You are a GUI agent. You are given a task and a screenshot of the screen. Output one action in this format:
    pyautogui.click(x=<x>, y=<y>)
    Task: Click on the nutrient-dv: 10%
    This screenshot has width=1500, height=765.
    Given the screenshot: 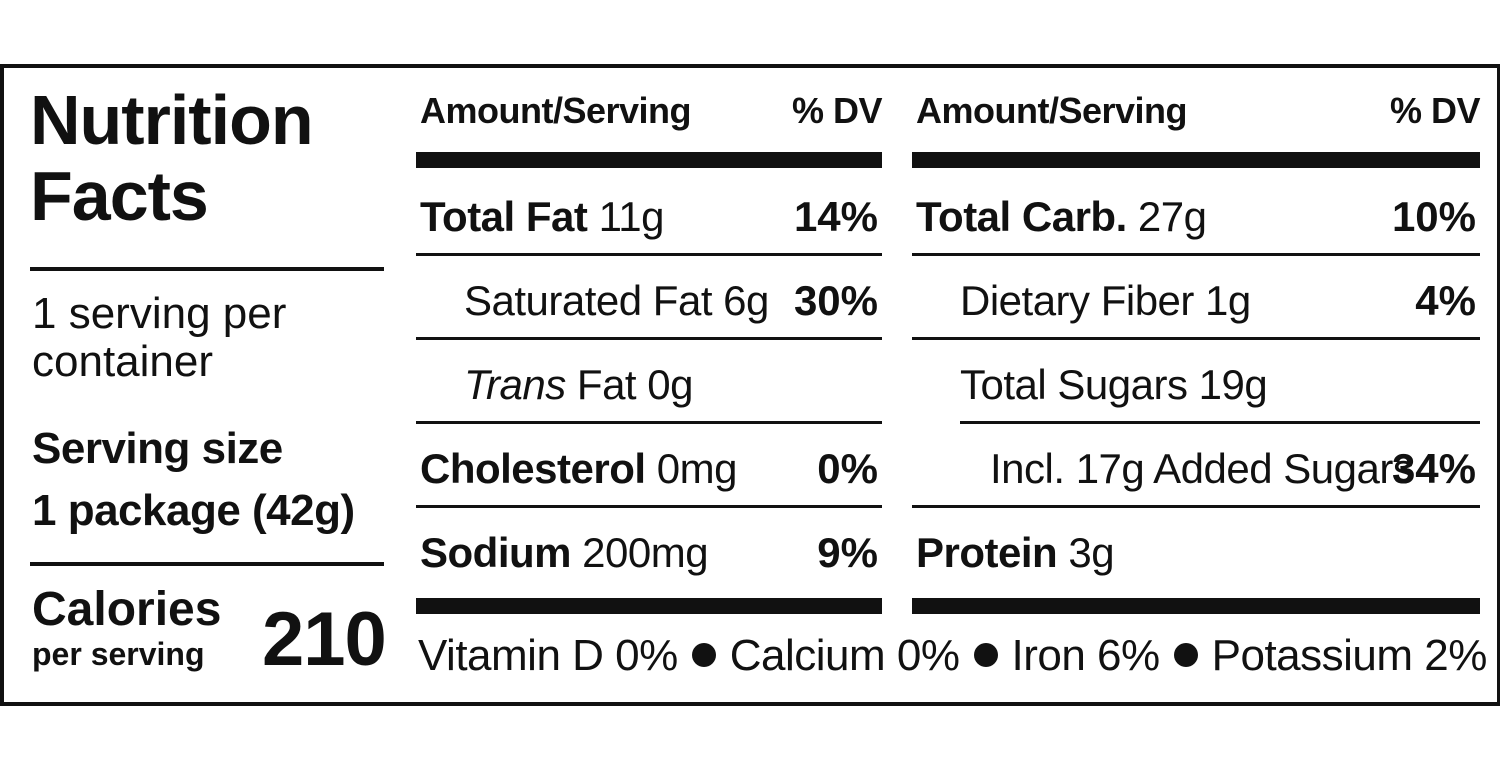 What is the action you would take?
    pyautogui.click(x=1433, y=216)
    